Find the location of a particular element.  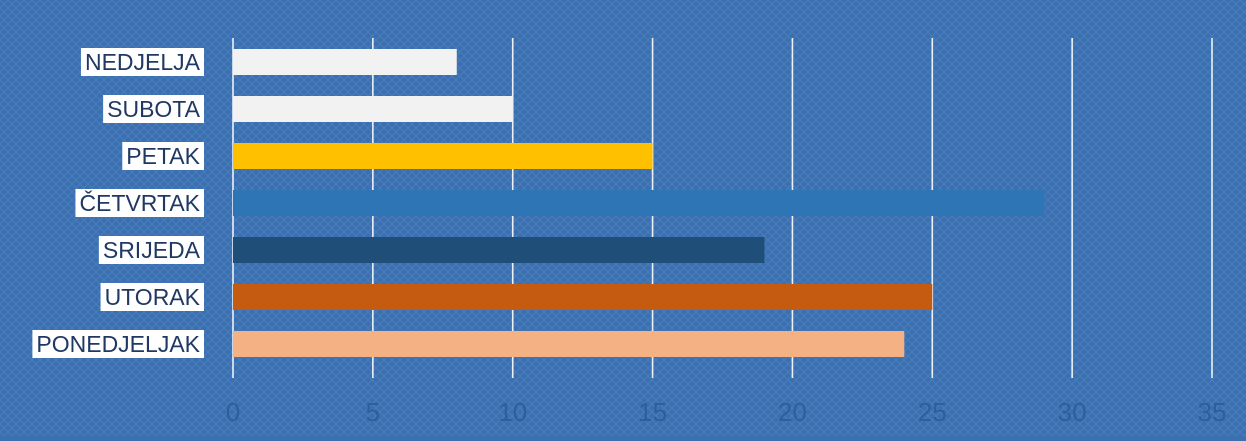

x-tick-label: 25 is located at coordinates (932, 412).